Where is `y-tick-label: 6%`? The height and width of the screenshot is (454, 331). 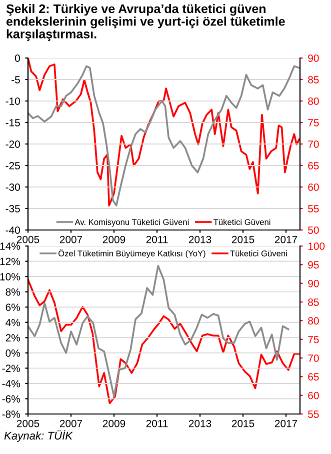 y-tick-label: 6% is located at coordinates (13, 307).